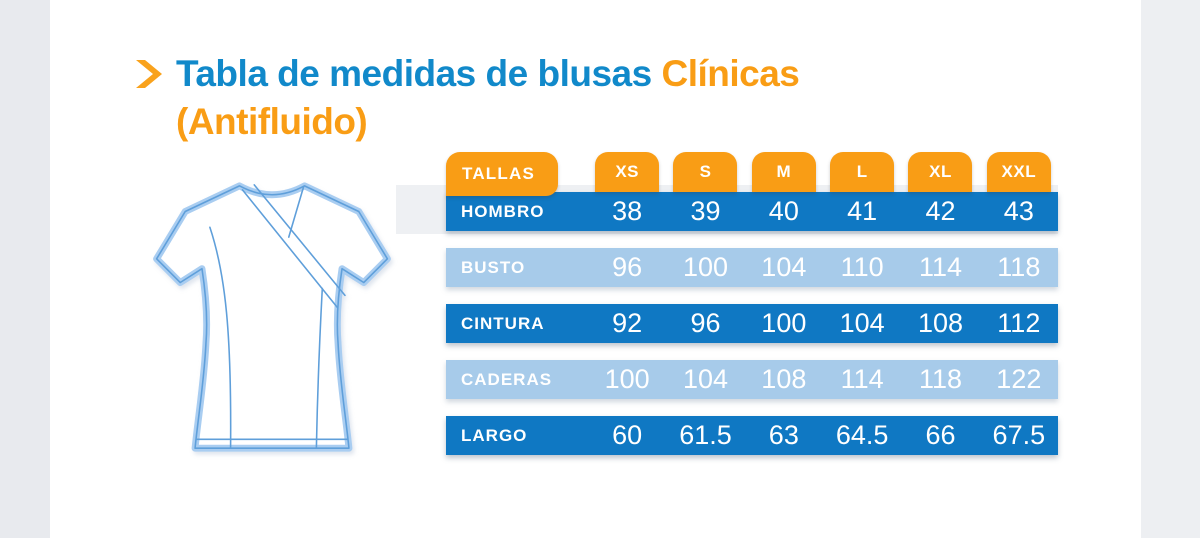 This screenshot has height=538, width=1200. I want to click on title-line-2: (Antifluido), so click(272, 121).